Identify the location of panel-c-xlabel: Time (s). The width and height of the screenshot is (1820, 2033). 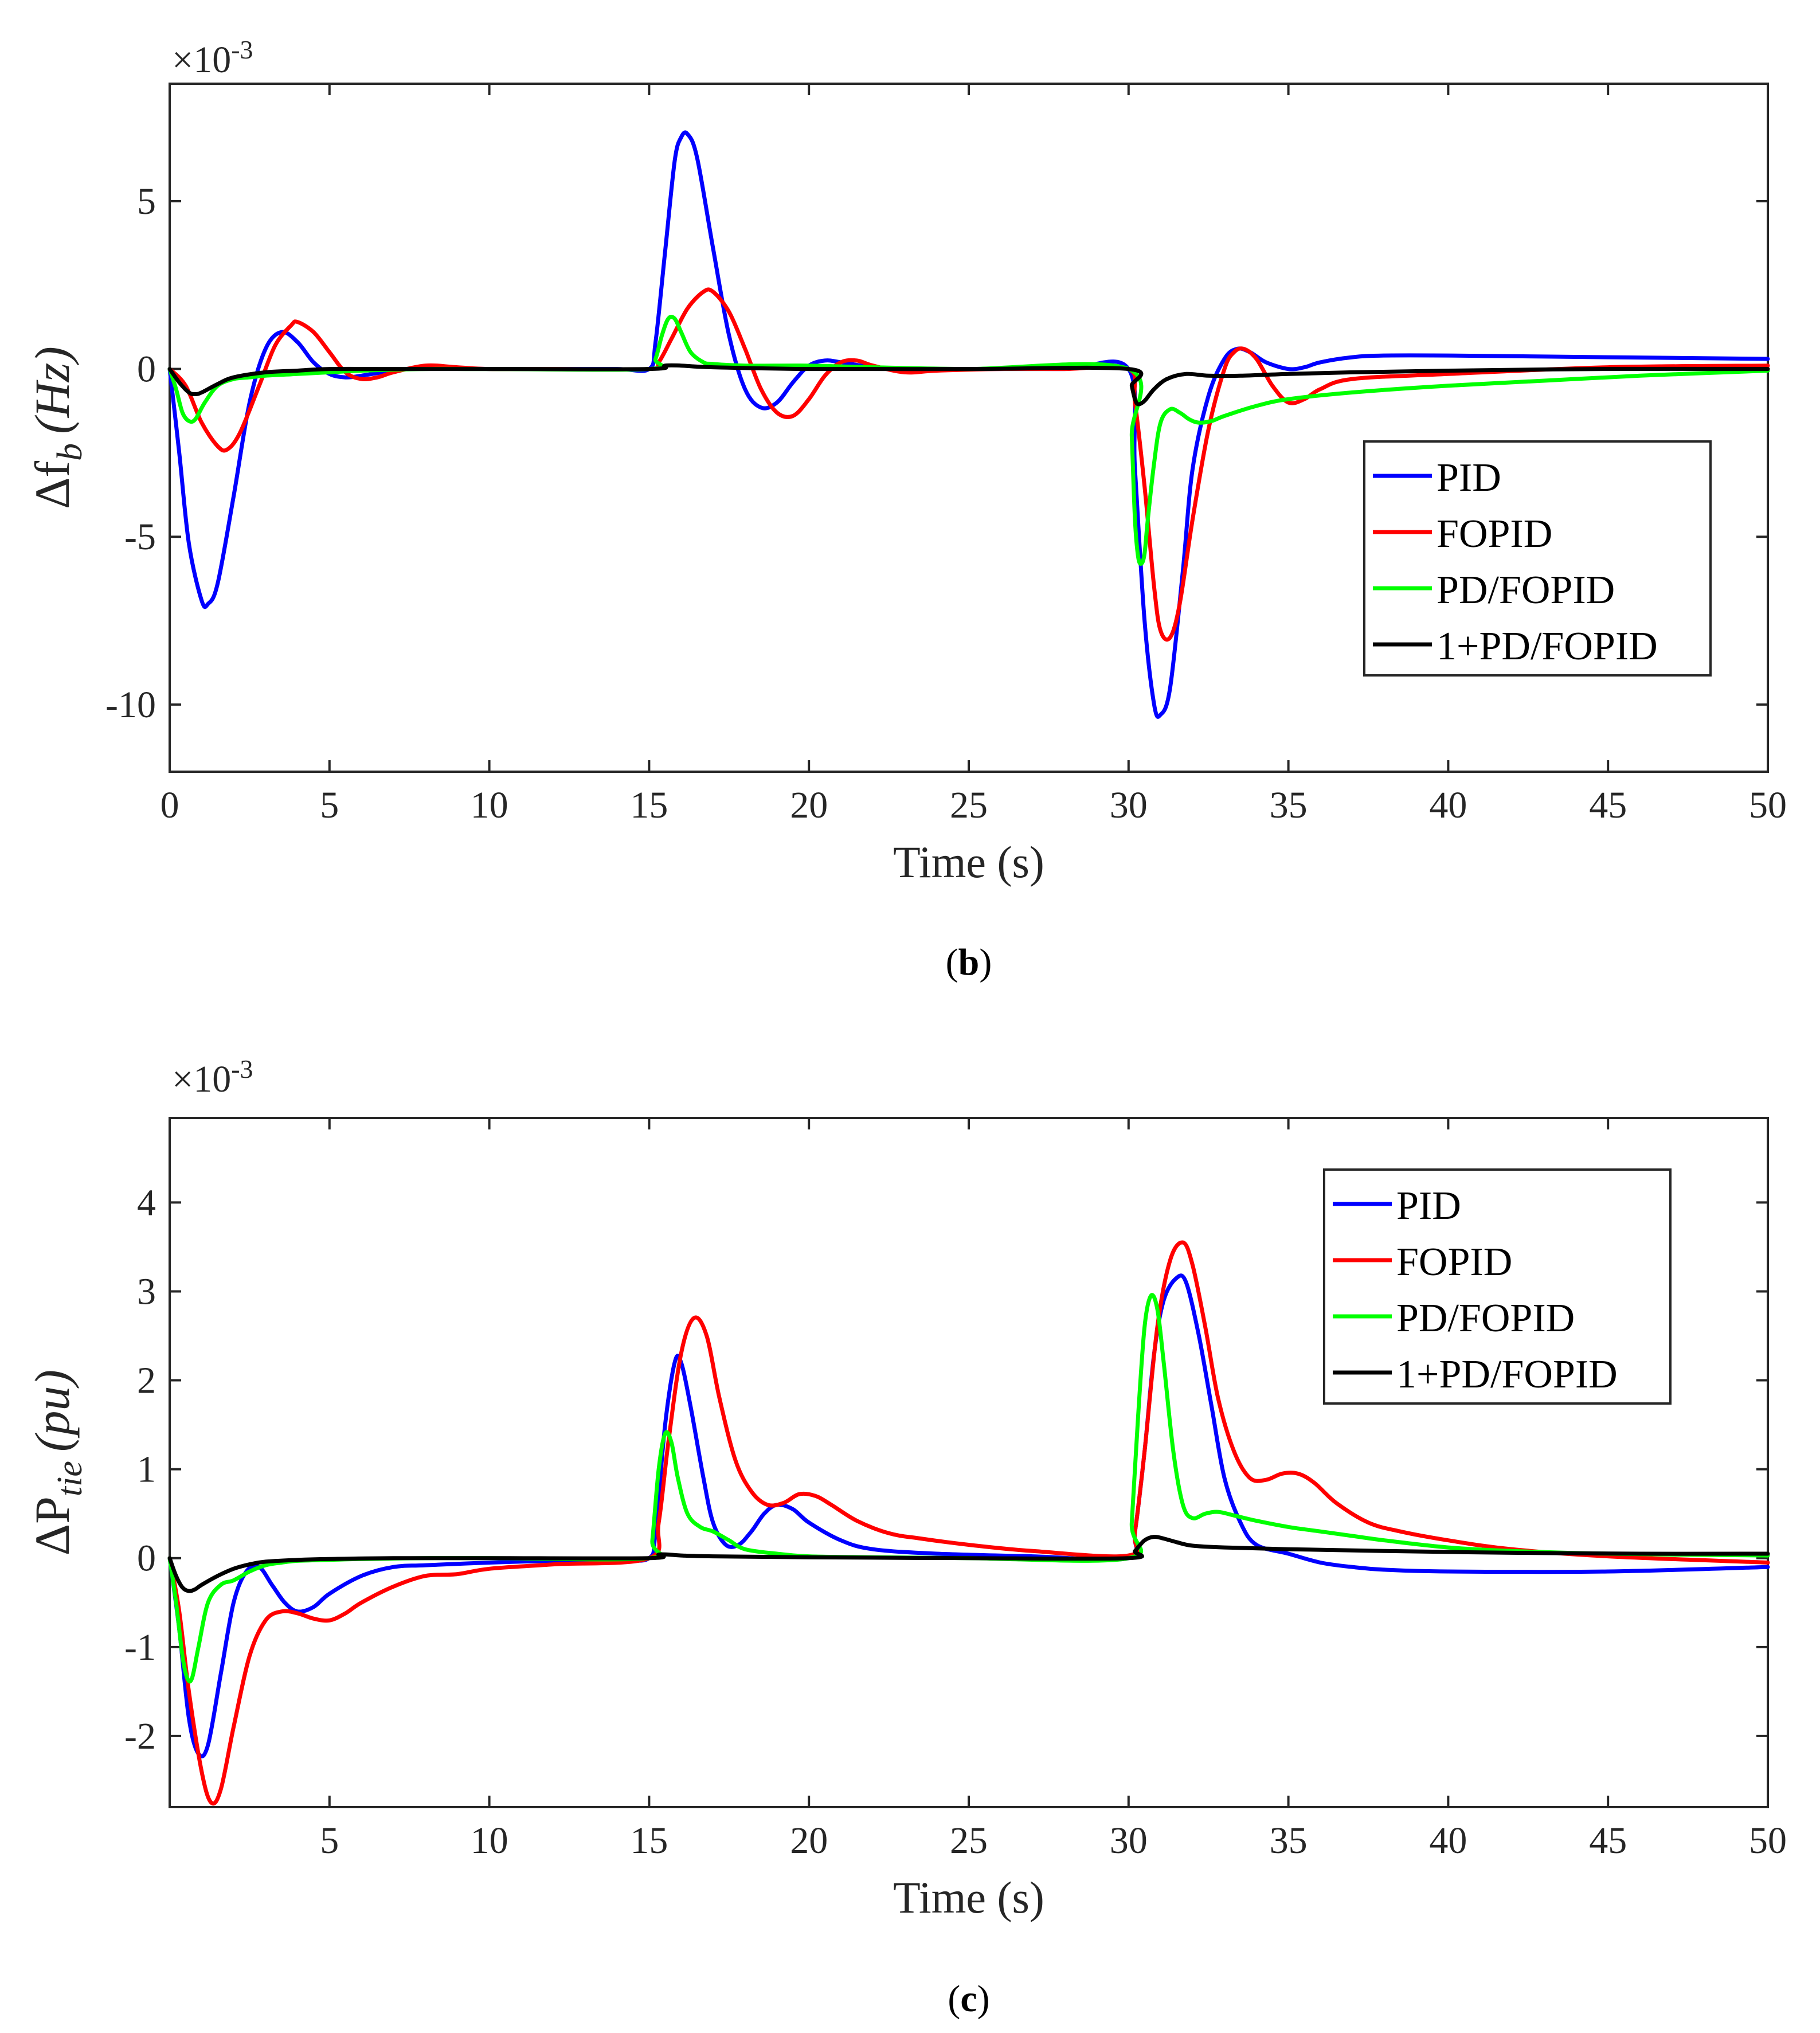
(969, 1897).